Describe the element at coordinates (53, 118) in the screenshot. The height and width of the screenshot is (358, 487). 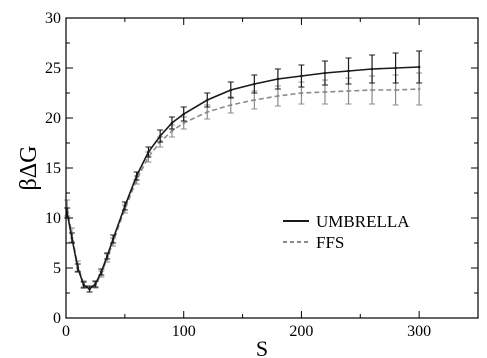
I see `y-tick-label: 20` at that location.